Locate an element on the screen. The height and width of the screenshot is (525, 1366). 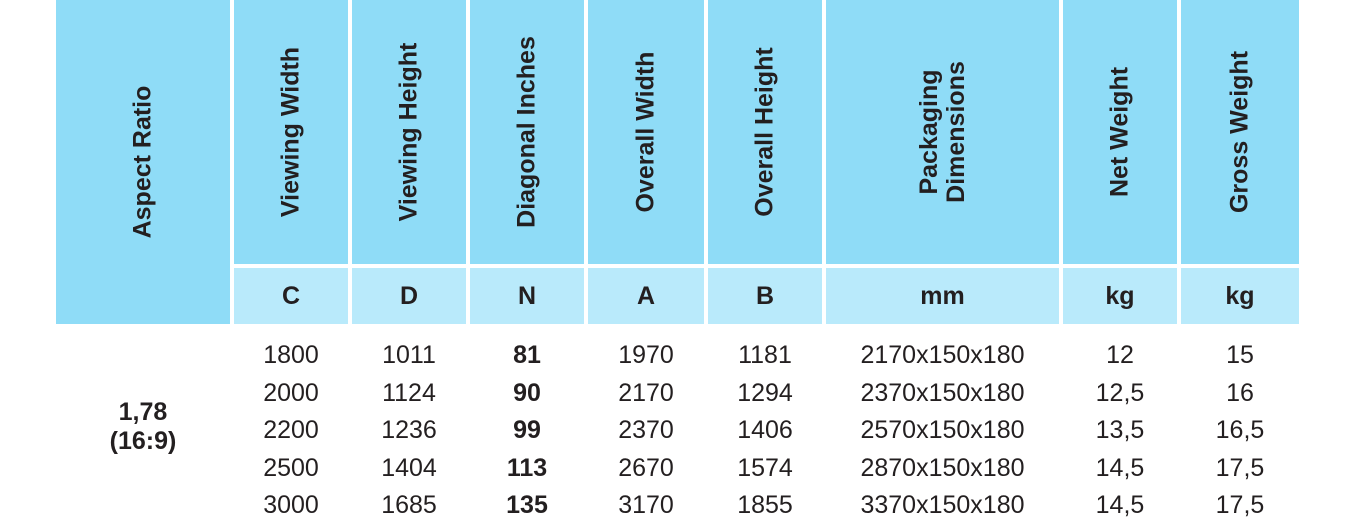
gross-weight-unit: kg is located at coordinates (1240, 296).